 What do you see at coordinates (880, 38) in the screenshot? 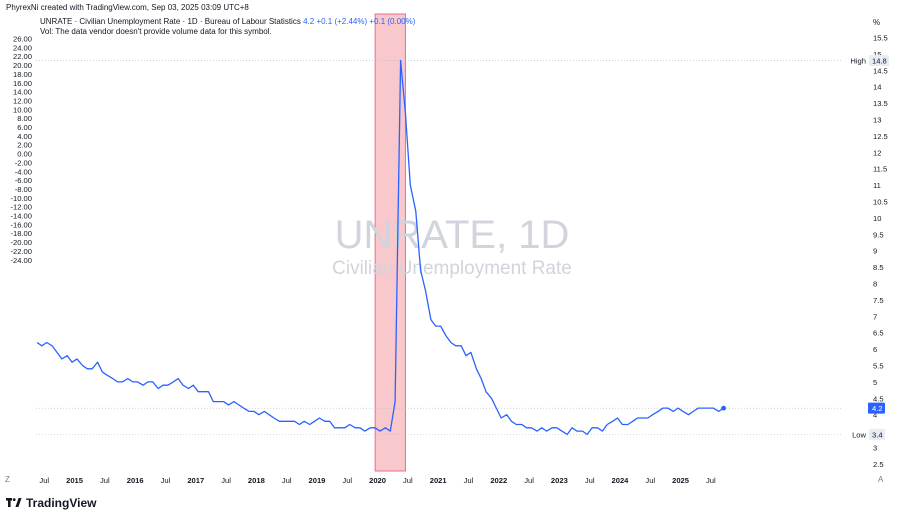
I see `right-axis-tick: 15.5` at bounding box center [880, 38].